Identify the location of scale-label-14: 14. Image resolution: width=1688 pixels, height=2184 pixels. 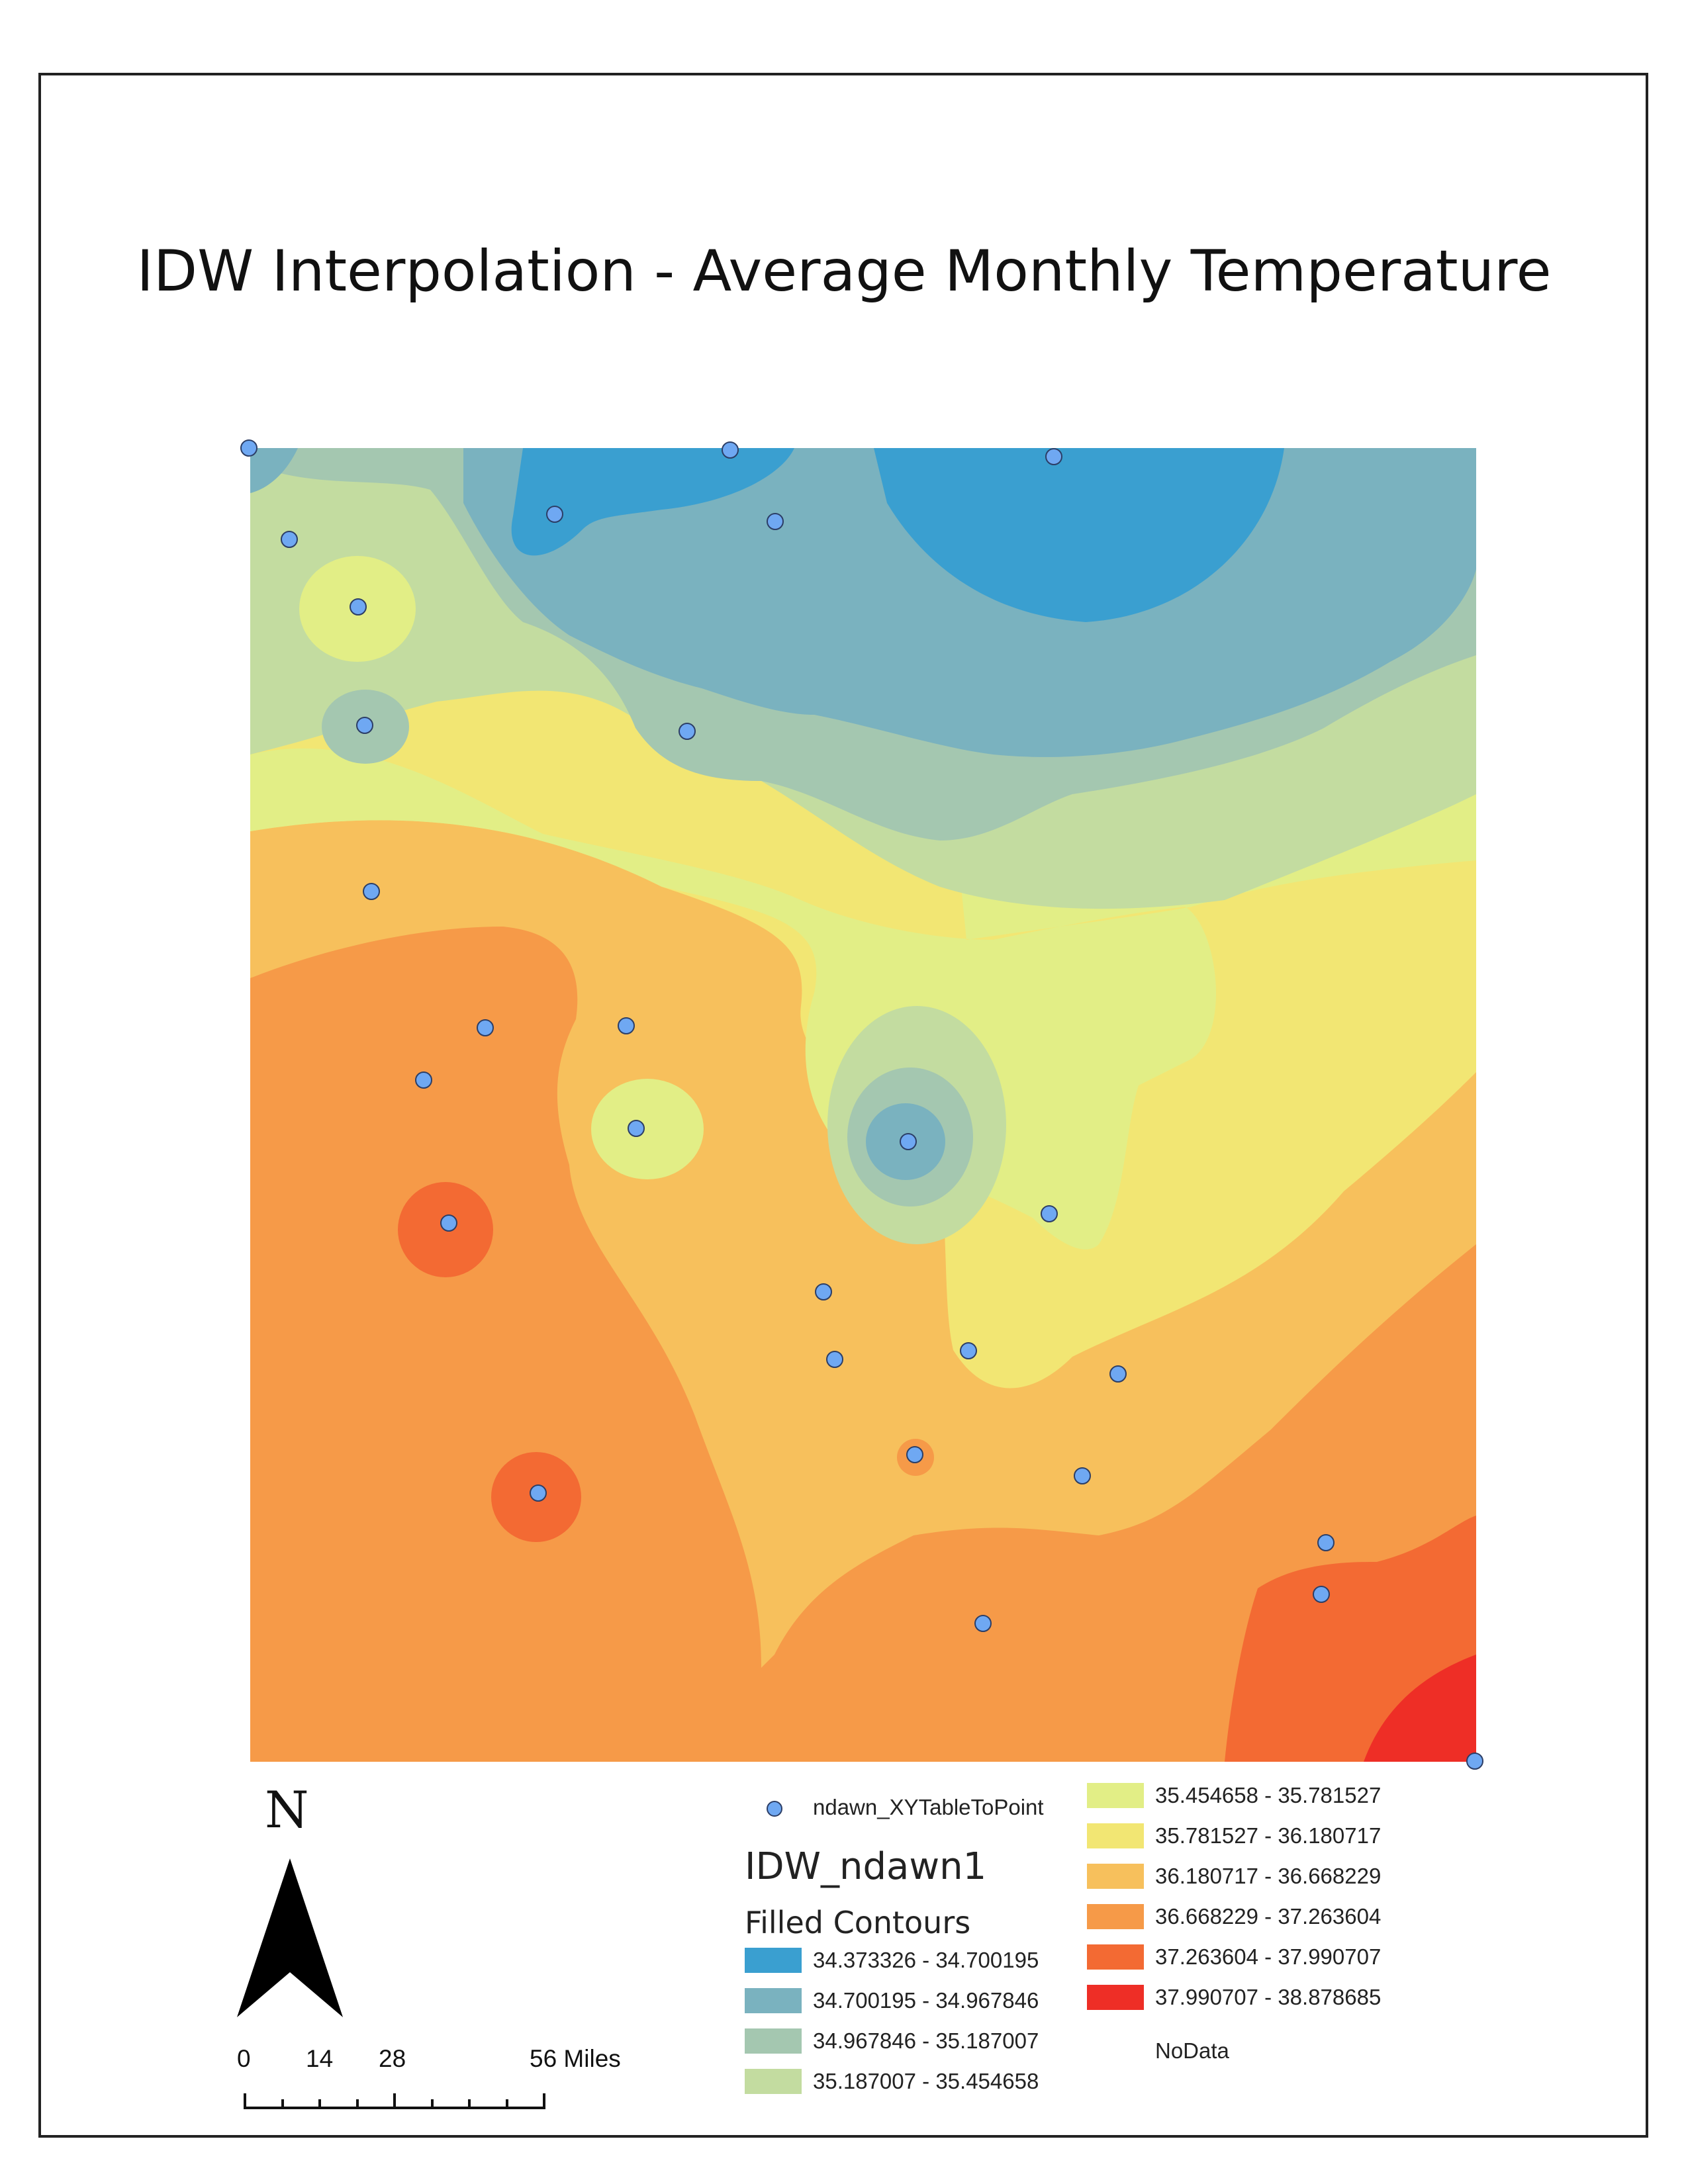
(320, 2058).